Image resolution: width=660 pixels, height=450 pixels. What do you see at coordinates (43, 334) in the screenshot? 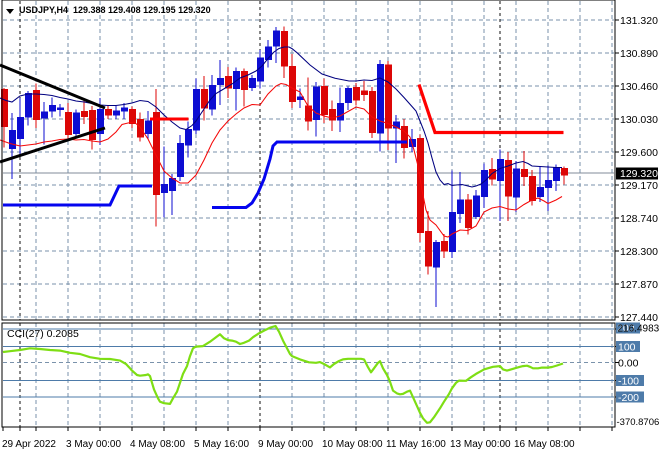
I see `svg-text: CCI(27) 0.2085` at bounding box center [43, 334].